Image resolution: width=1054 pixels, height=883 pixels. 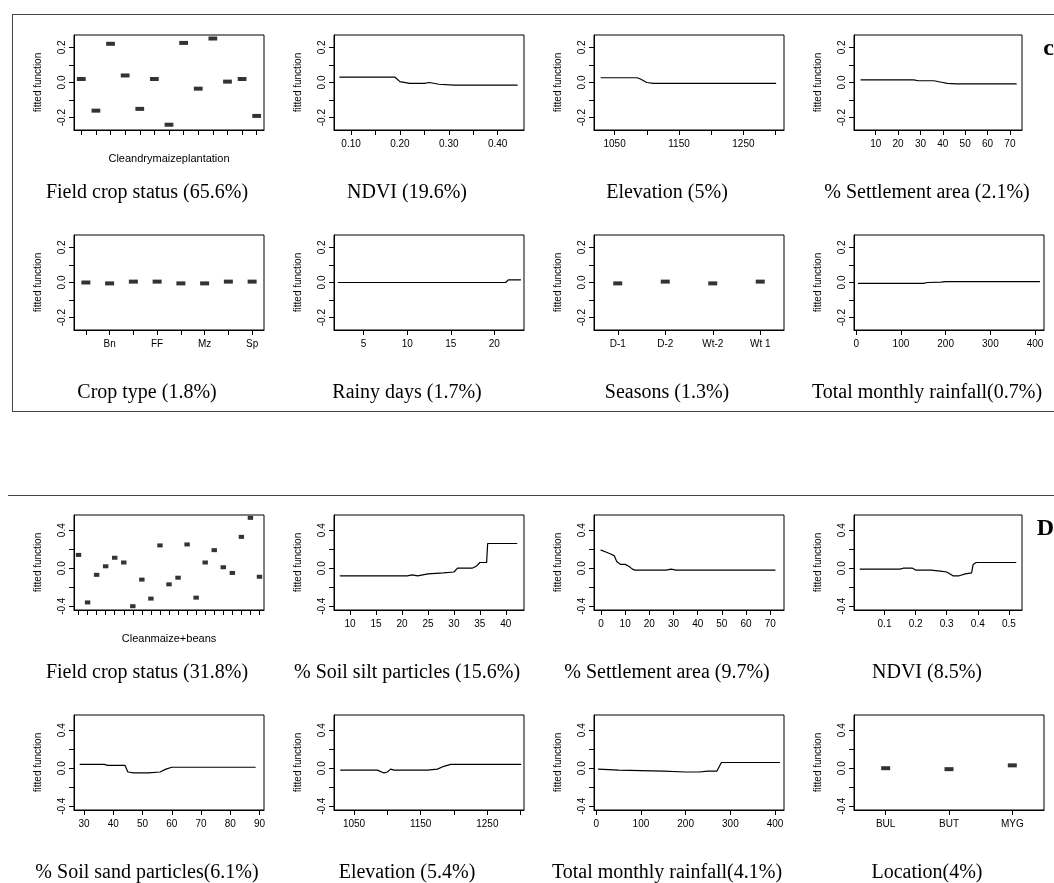 I want to click on x-tick-label: 70, so click(x=770, y=623).